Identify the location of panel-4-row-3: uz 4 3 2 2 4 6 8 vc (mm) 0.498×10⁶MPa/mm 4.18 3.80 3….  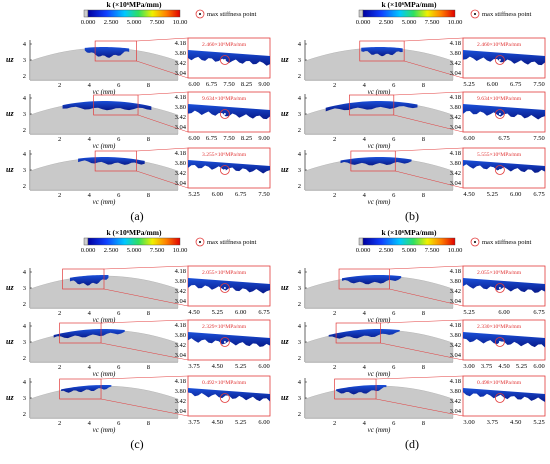
(413, 404).